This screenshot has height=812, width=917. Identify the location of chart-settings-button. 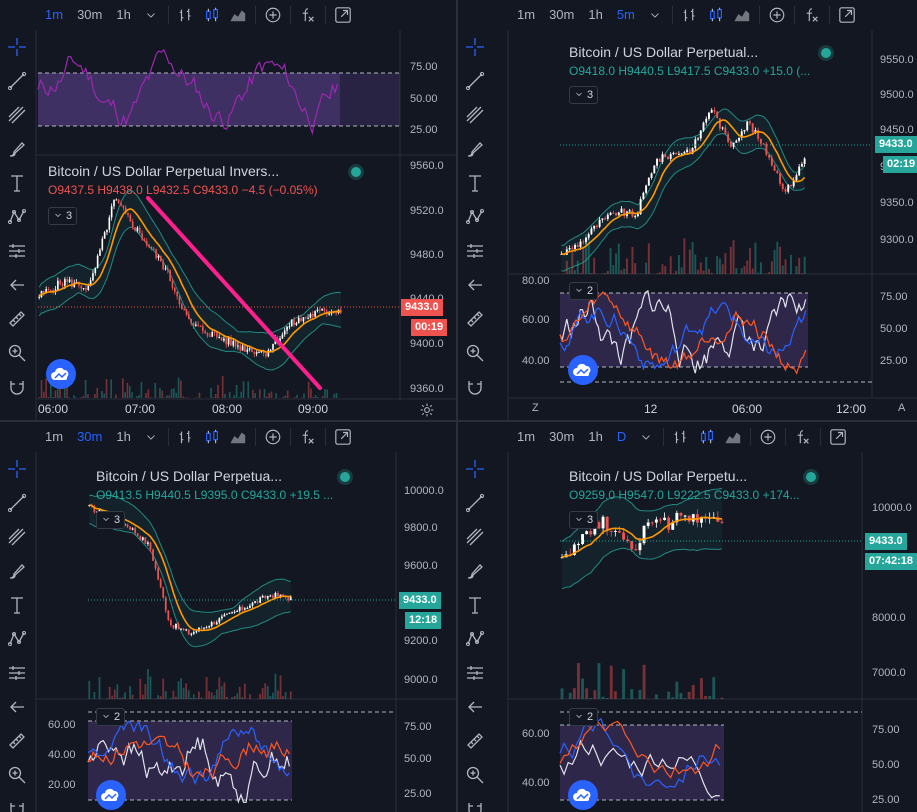
(427, 407).